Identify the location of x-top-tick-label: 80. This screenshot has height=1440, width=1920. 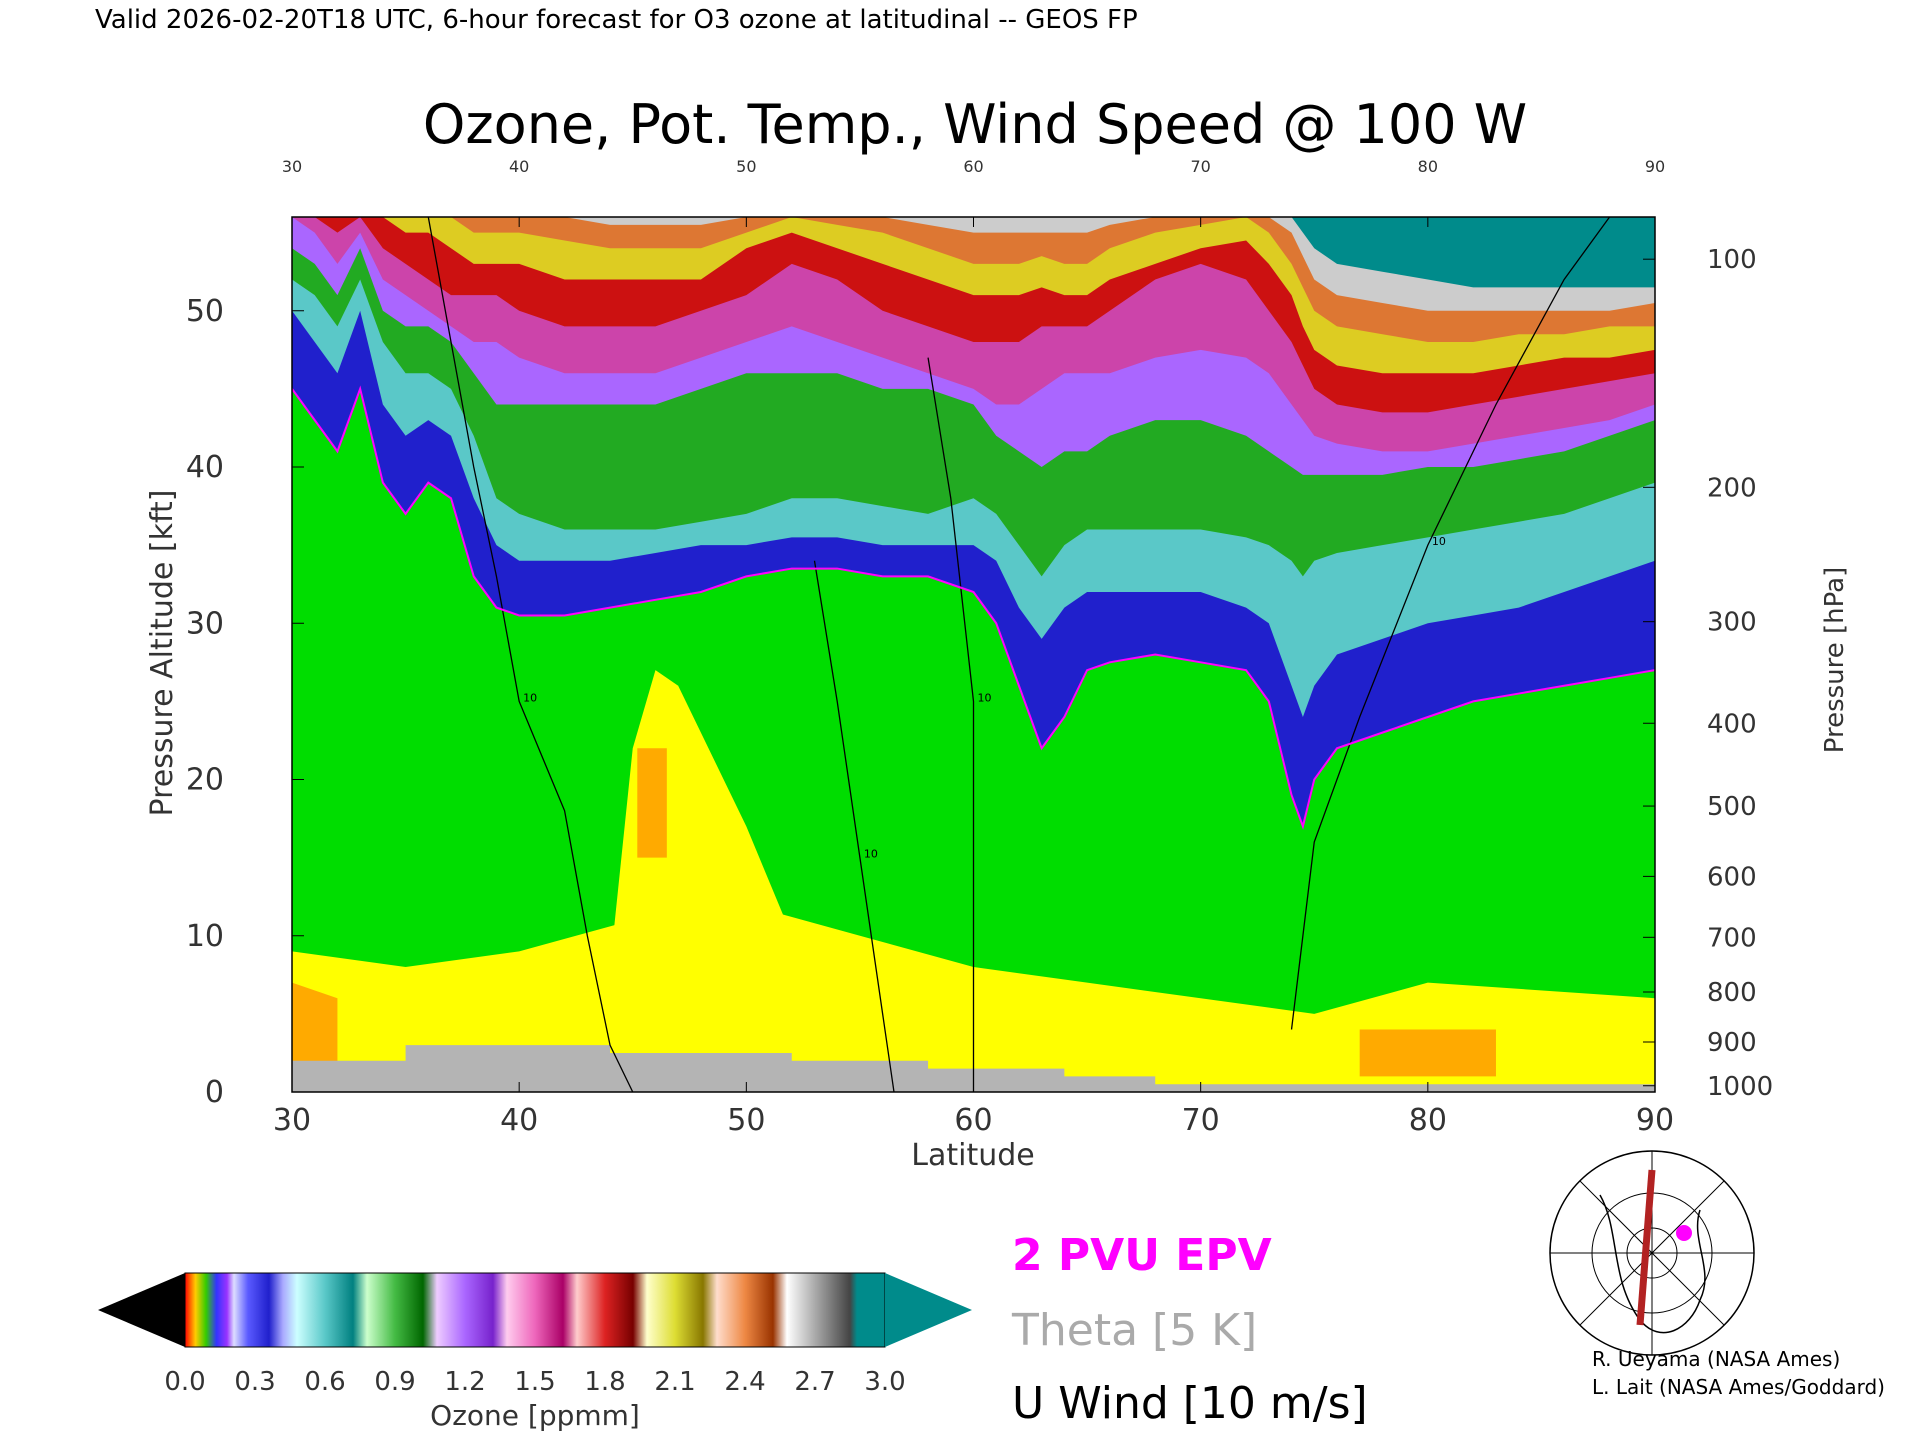
(1428, 166).